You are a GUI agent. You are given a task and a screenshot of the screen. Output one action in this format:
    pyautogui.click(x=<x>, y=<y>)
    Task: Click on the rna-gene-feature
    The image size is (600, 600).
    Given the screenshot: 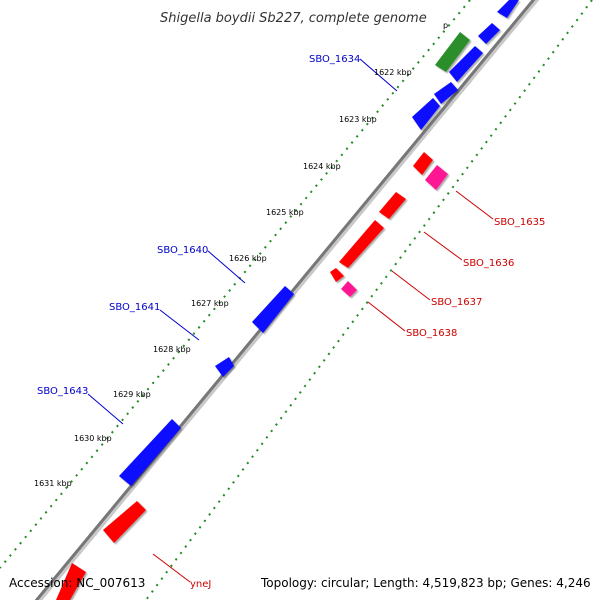 What is the action you would take?
    pyautogui.click(x=452, y=52)
    